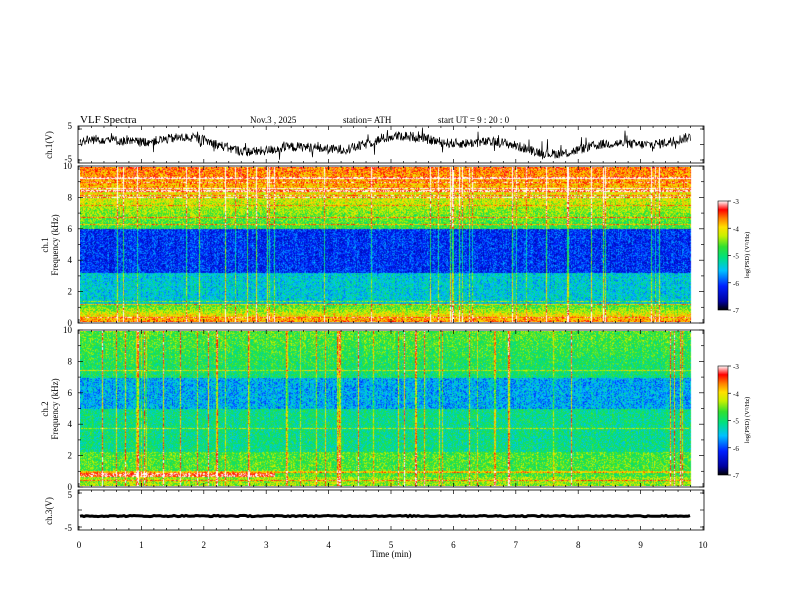  What do you see at coordinates (79, 545) in the screenshot?
I see `time-tick-label: 0` at bounding box center [79, 545].